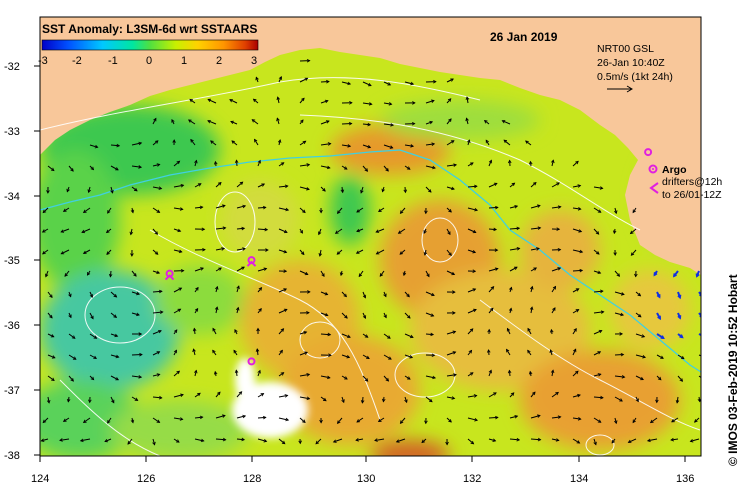 Image resolution: width=749 pixels, height=496 pixels. What do you see at coordinates (184, 61) in the screenshot?
I see `colorbar-tick: 1` at bounding box center [184, 61].